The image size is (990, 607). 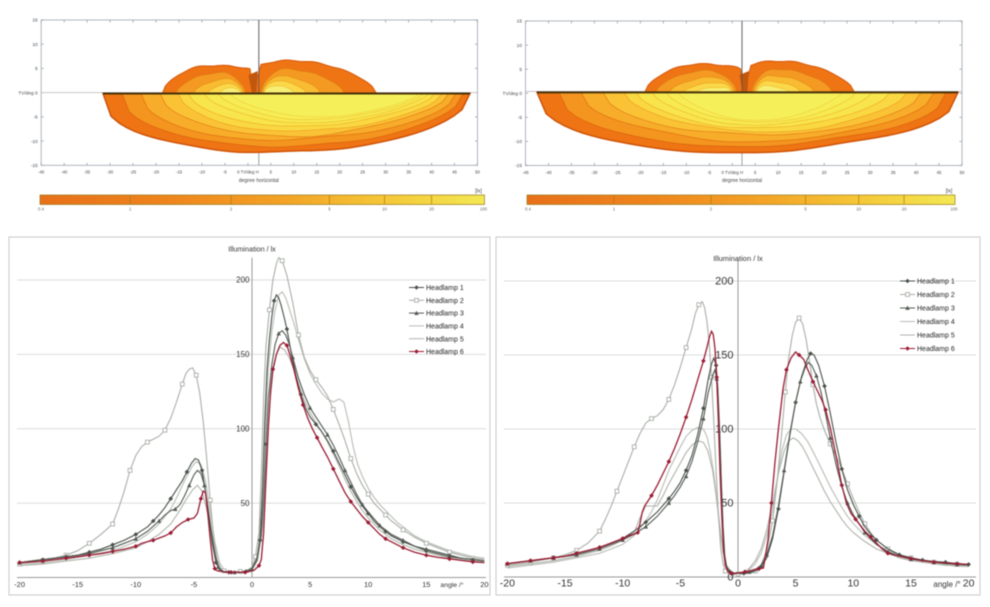 I want to click on svg-text: TV/deg 0, so click(x=28, y=93).